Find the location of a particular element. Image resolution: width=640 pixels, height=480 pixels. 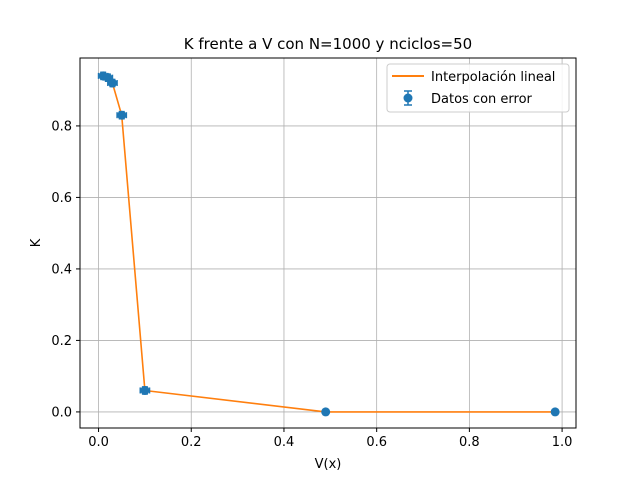

x-tick-label: 1.0 is located at coordinates (562, 442).